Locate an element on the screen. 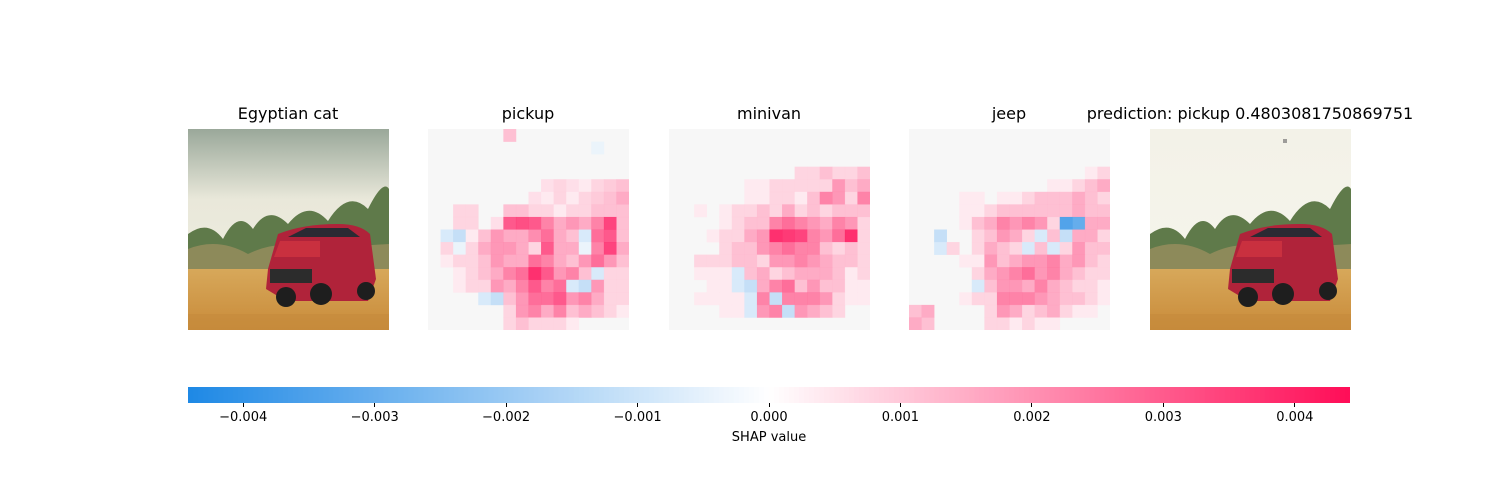 The height and width of the screenshot is (500, 1500). colorbar-tick-label: −0.002 is located at coordinates (506, 417).